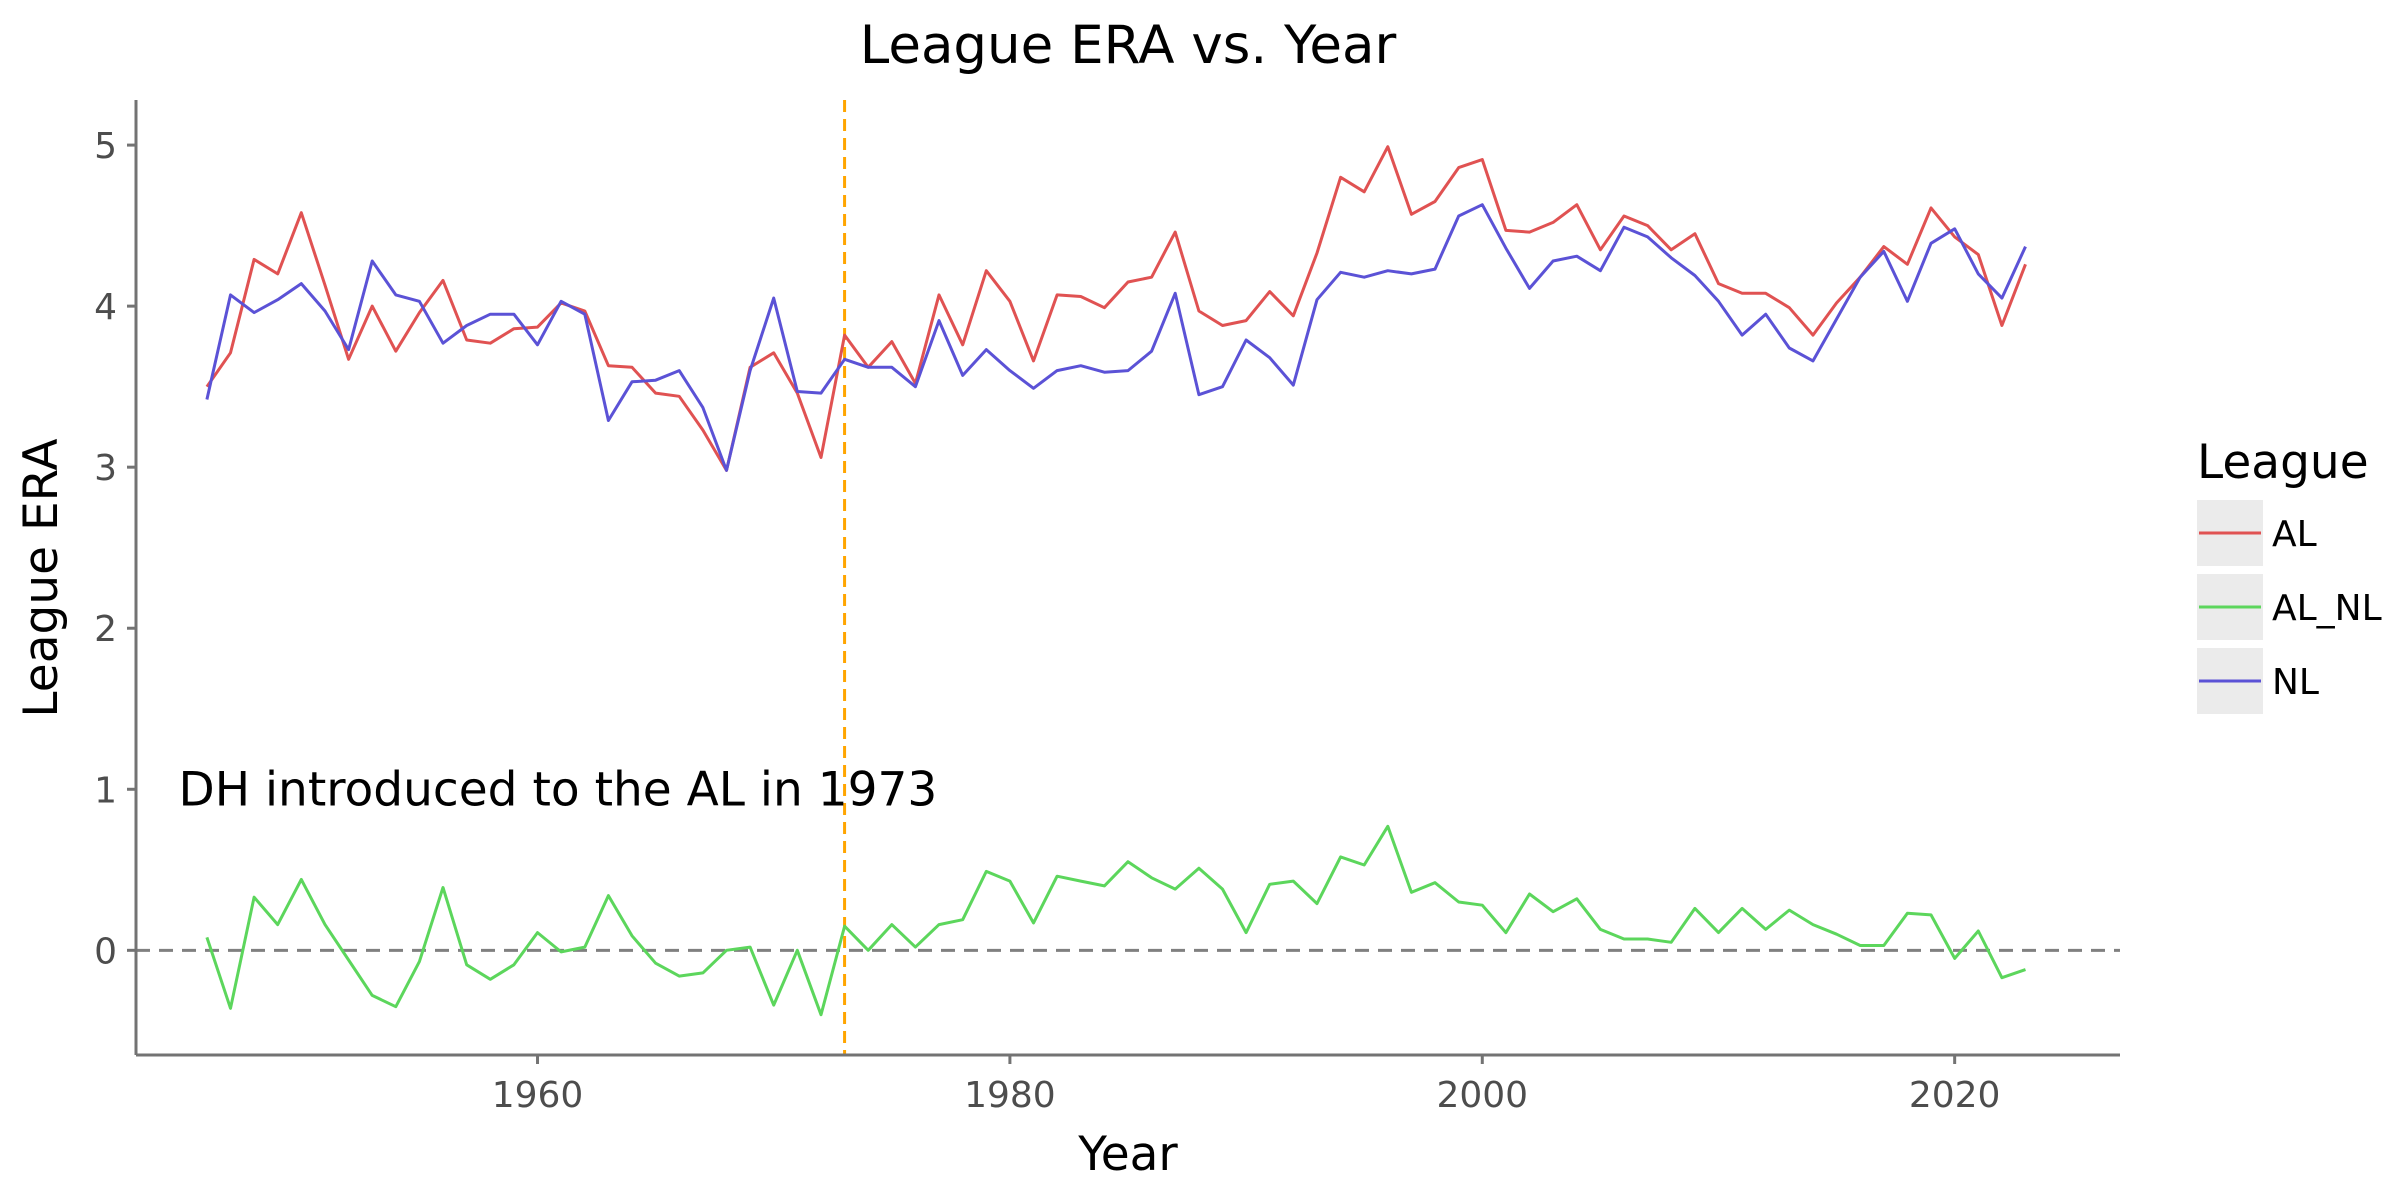  I want to click on dh-annotation: DH introduced to the AL in 1973, so click(558, 789).